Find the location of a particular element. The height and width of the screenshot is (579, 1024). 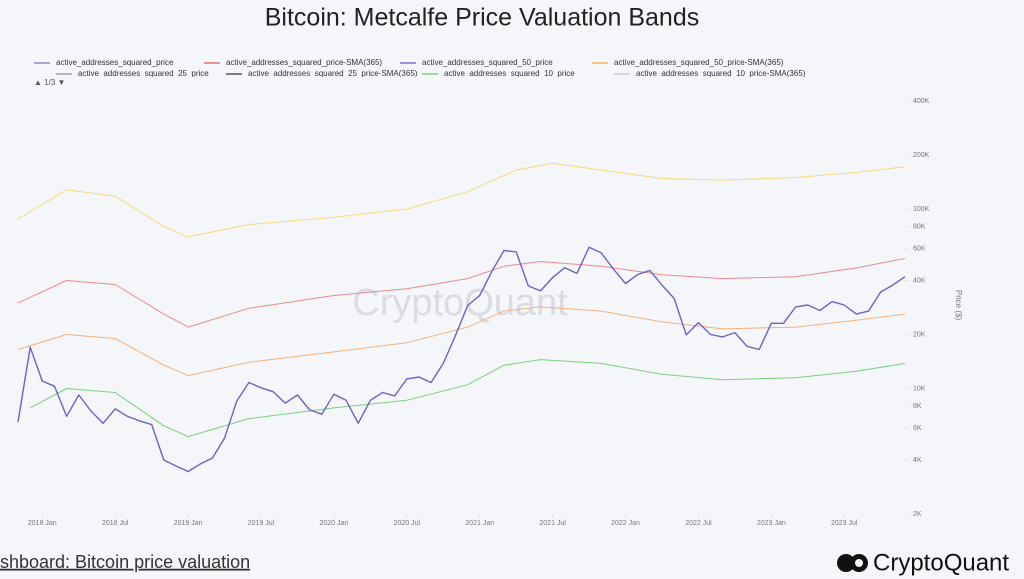

x-tick-label: 2023 Jan is located at coordinates (771, 523).